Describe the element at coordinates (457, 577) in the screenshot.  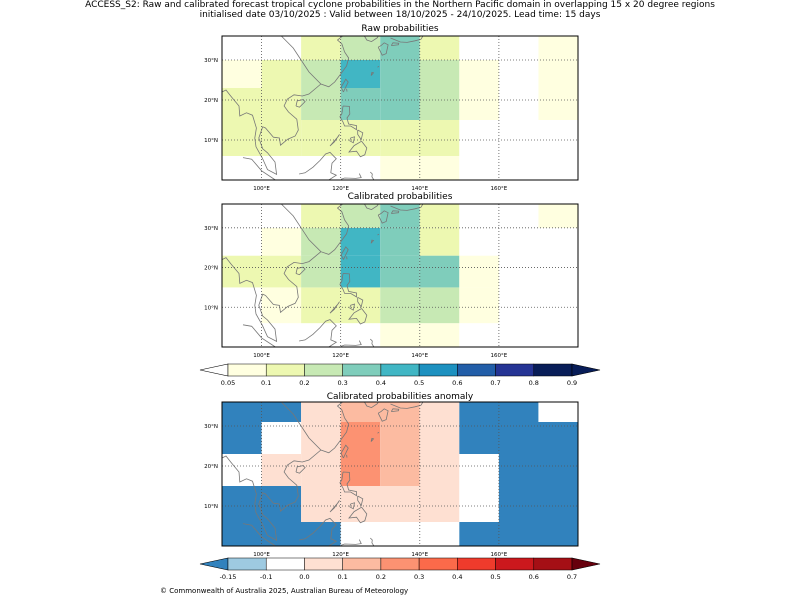
I see `anomaly-colorbar-tick-label: 0.4` at that location.